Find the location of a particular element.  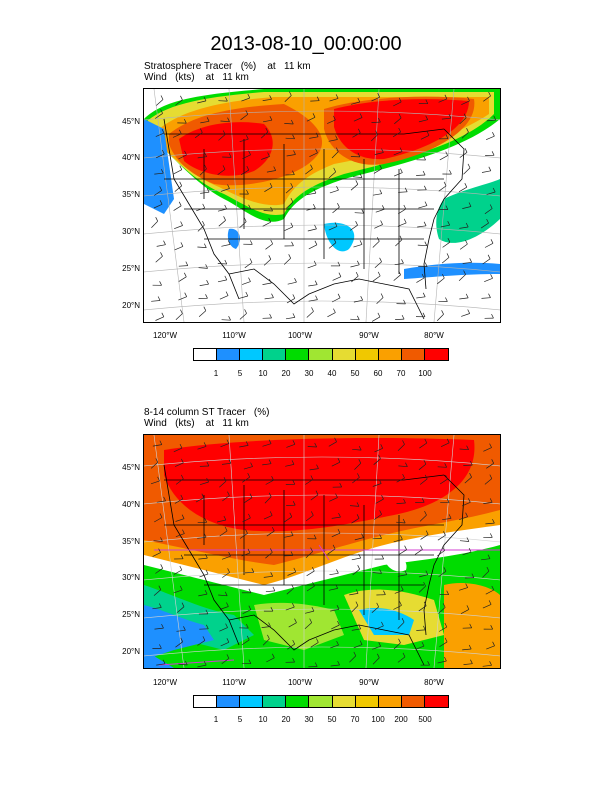

panel2-colorbar-box is located at coordinates (206, 701).